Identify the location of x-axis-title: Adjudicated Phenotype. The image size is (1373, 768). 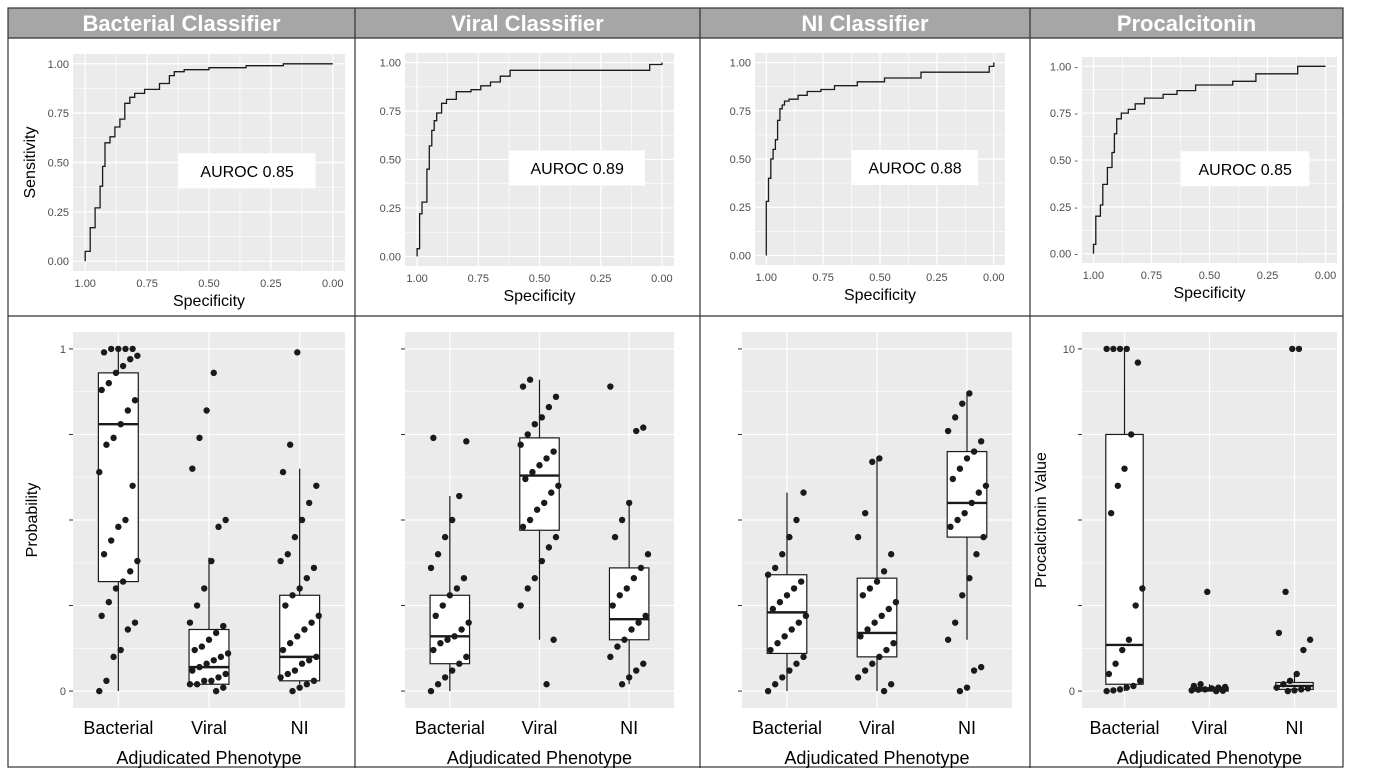
(1209, 758).